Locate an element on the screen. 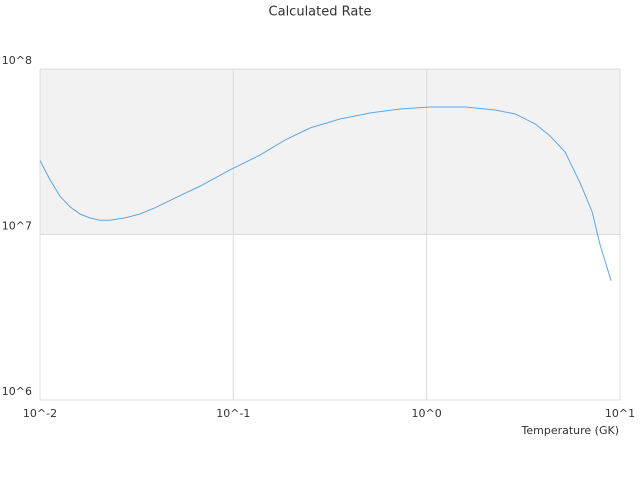 This screenshot has height=484, width=640. x-tick-label: 10^1 is located at coordinates (620, 413).